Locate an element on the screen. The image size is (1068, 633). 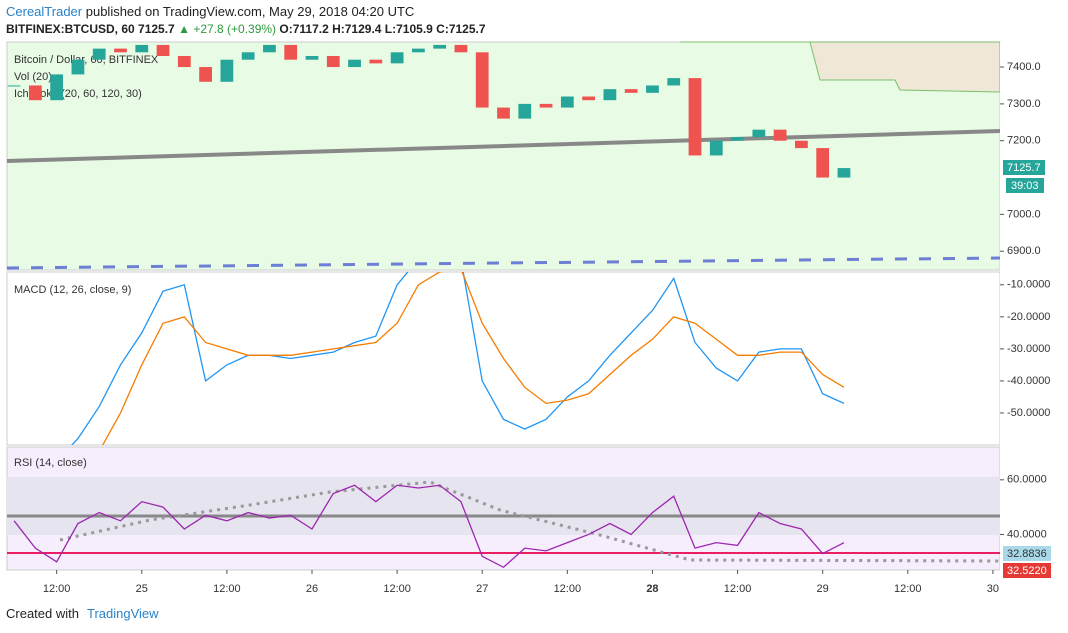
y-tick-label: 7400.0 is located at coordinates (1024, 67).